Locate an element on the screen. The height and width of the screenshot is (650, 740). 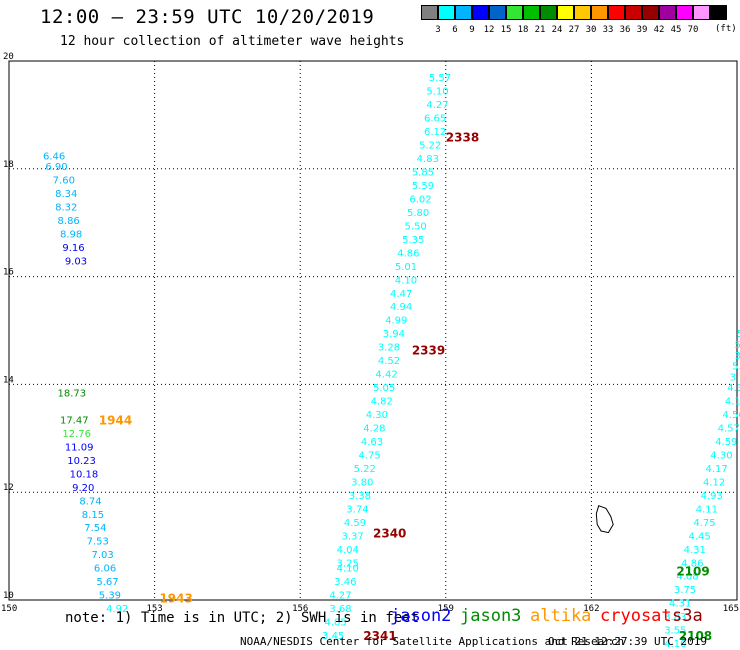
wave-height-value: 3.46 is located at coordinates (345, 582).